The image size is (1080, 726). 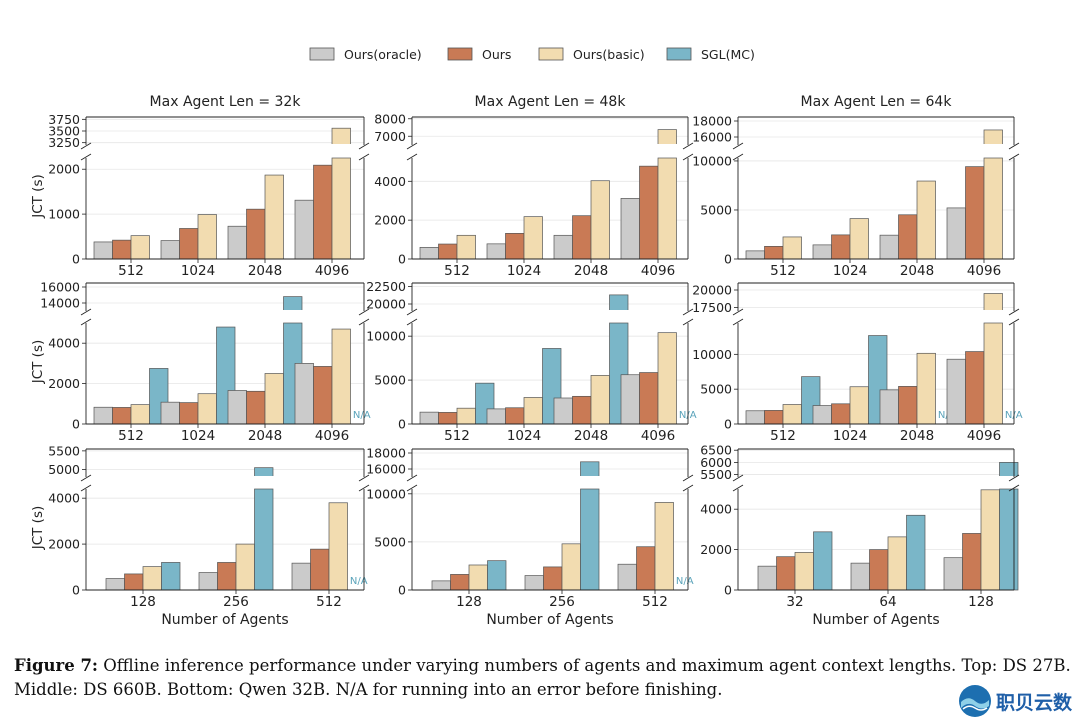 What do you see at coordinates (667, 208) in the screenshot?
I see `panel-1-bar-3-2-lower` at bounding box center [667, 208].